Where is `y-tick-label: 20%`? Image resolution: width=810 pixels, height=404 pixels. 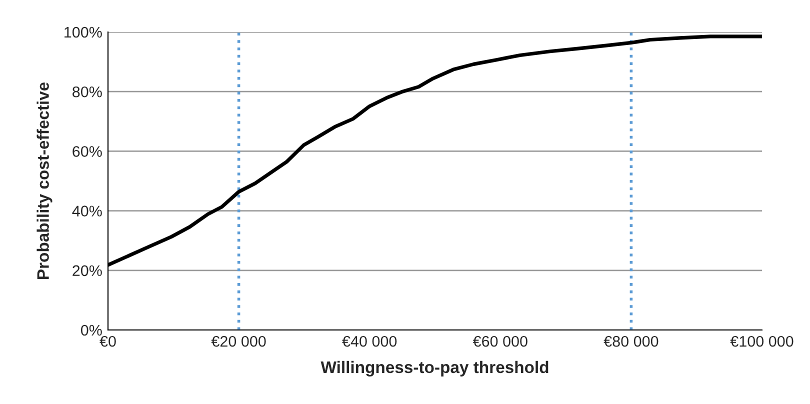
y-tick-label: 20% is located at coordinates (87, 270).